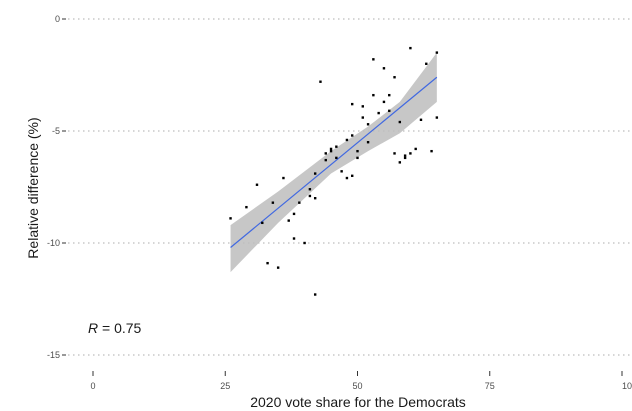 This screenshot has width=632, height=411. Describe the element at coordinates (33, 187) in the screenshot. I see `y-axis-title: Relative difference (%)` at that location.